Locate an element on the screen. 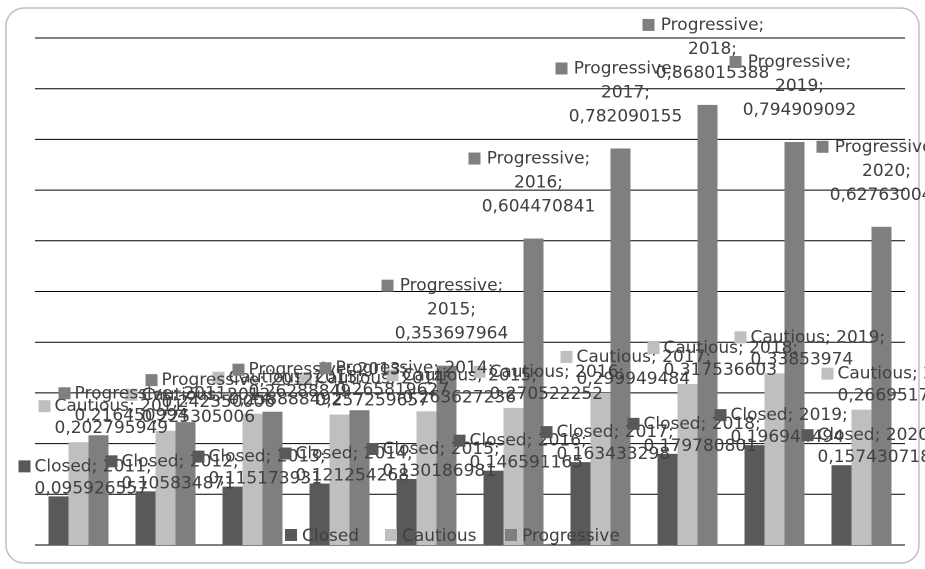  data-label-text: Progressive; 2018; 0,868015388 is located at coordinates (713, 49).